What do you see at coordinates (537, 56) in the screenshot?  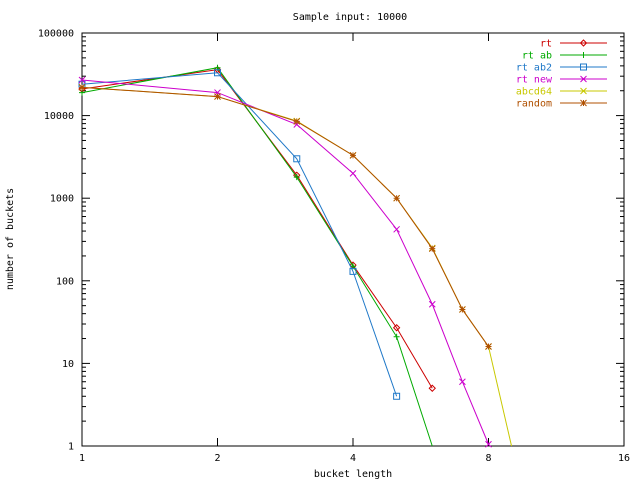 I see `legend-label: rt ab` at bounding box center [537, 56].